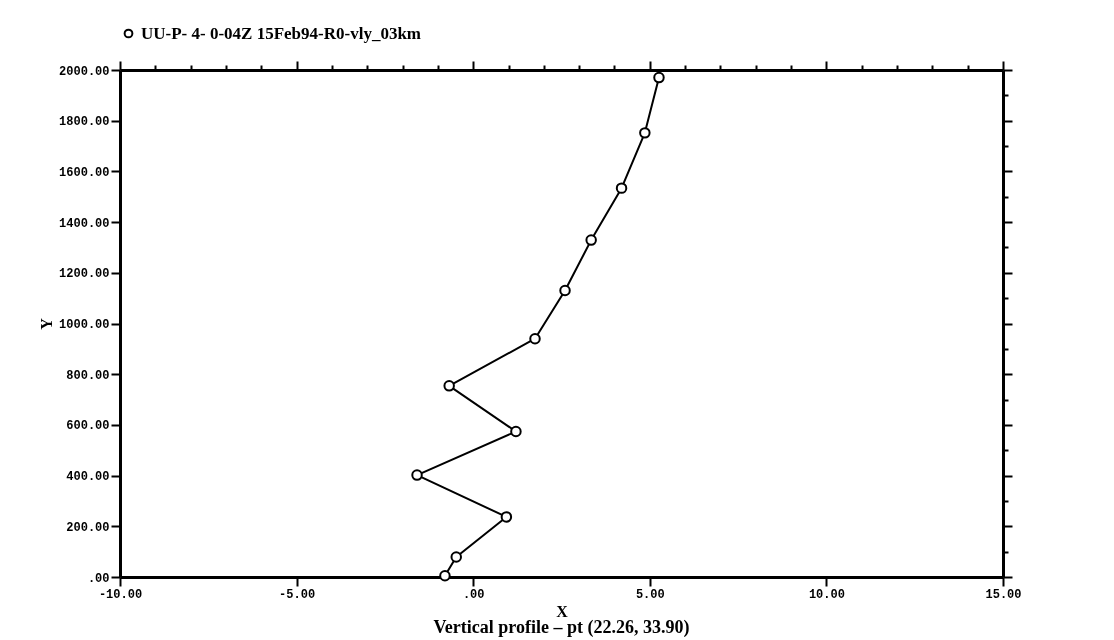 The width and height of the screenshot is (1114, 640). I want to click on y-tick-label: 800.00, so click(88, 375).